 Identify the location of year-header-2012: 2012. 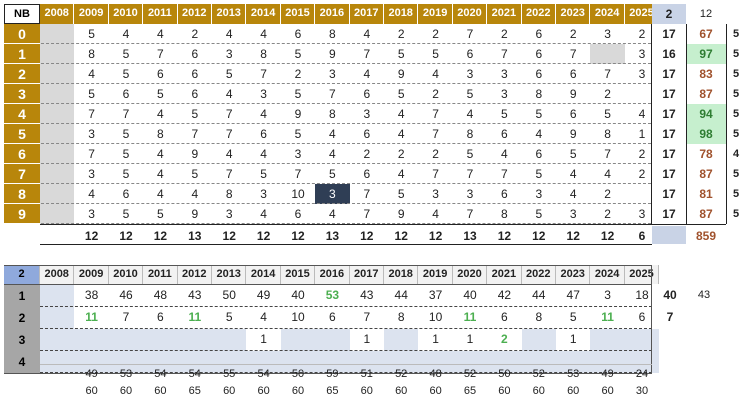
(194, 14).